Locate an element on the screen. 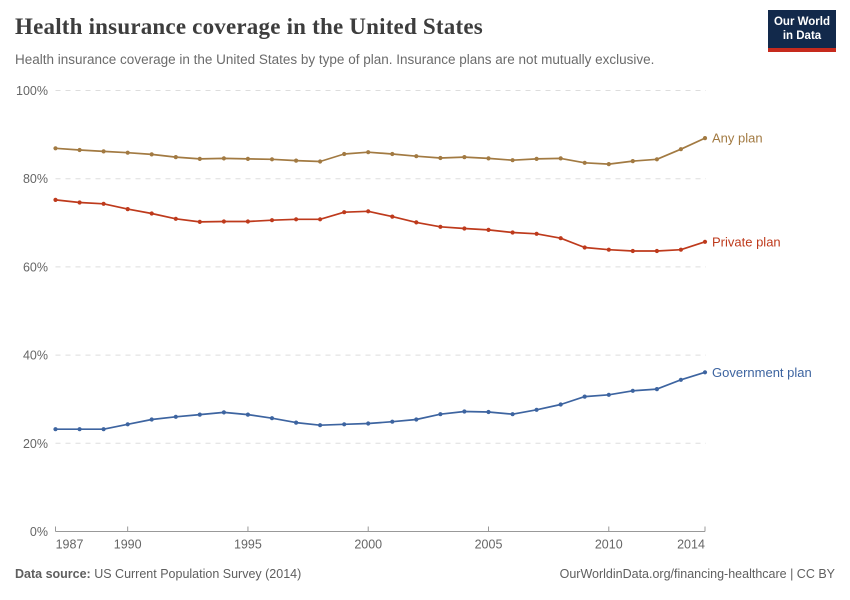 Image resolution: width=850 pixels, height=600 pixels. data-point-government-plan-2003 is located at coordinates (440, 414).